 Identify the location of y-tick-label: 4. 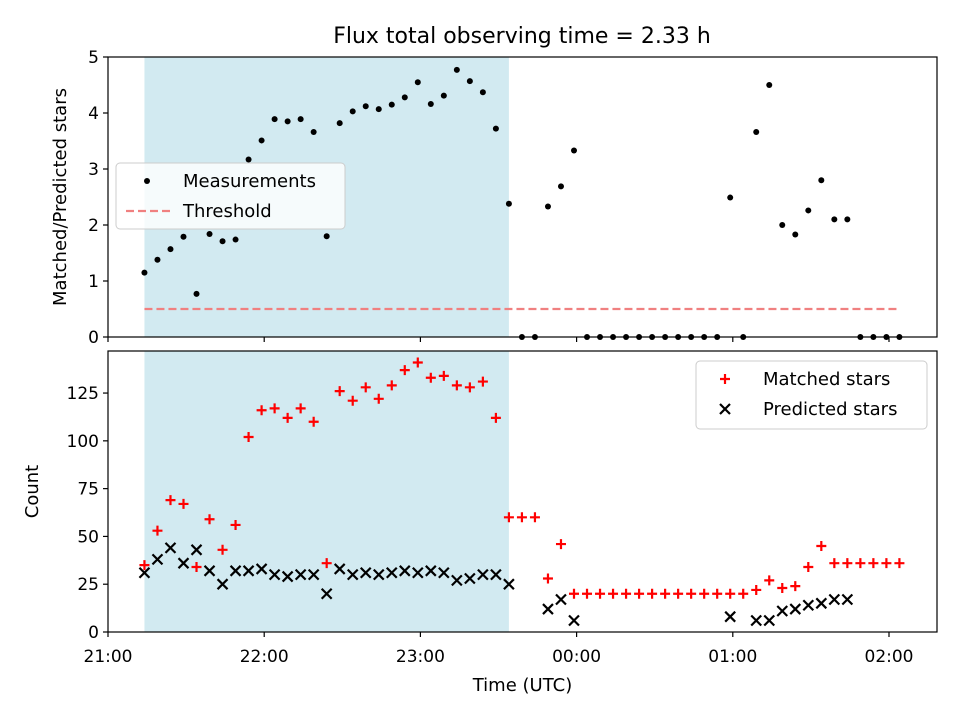
(93, 114).